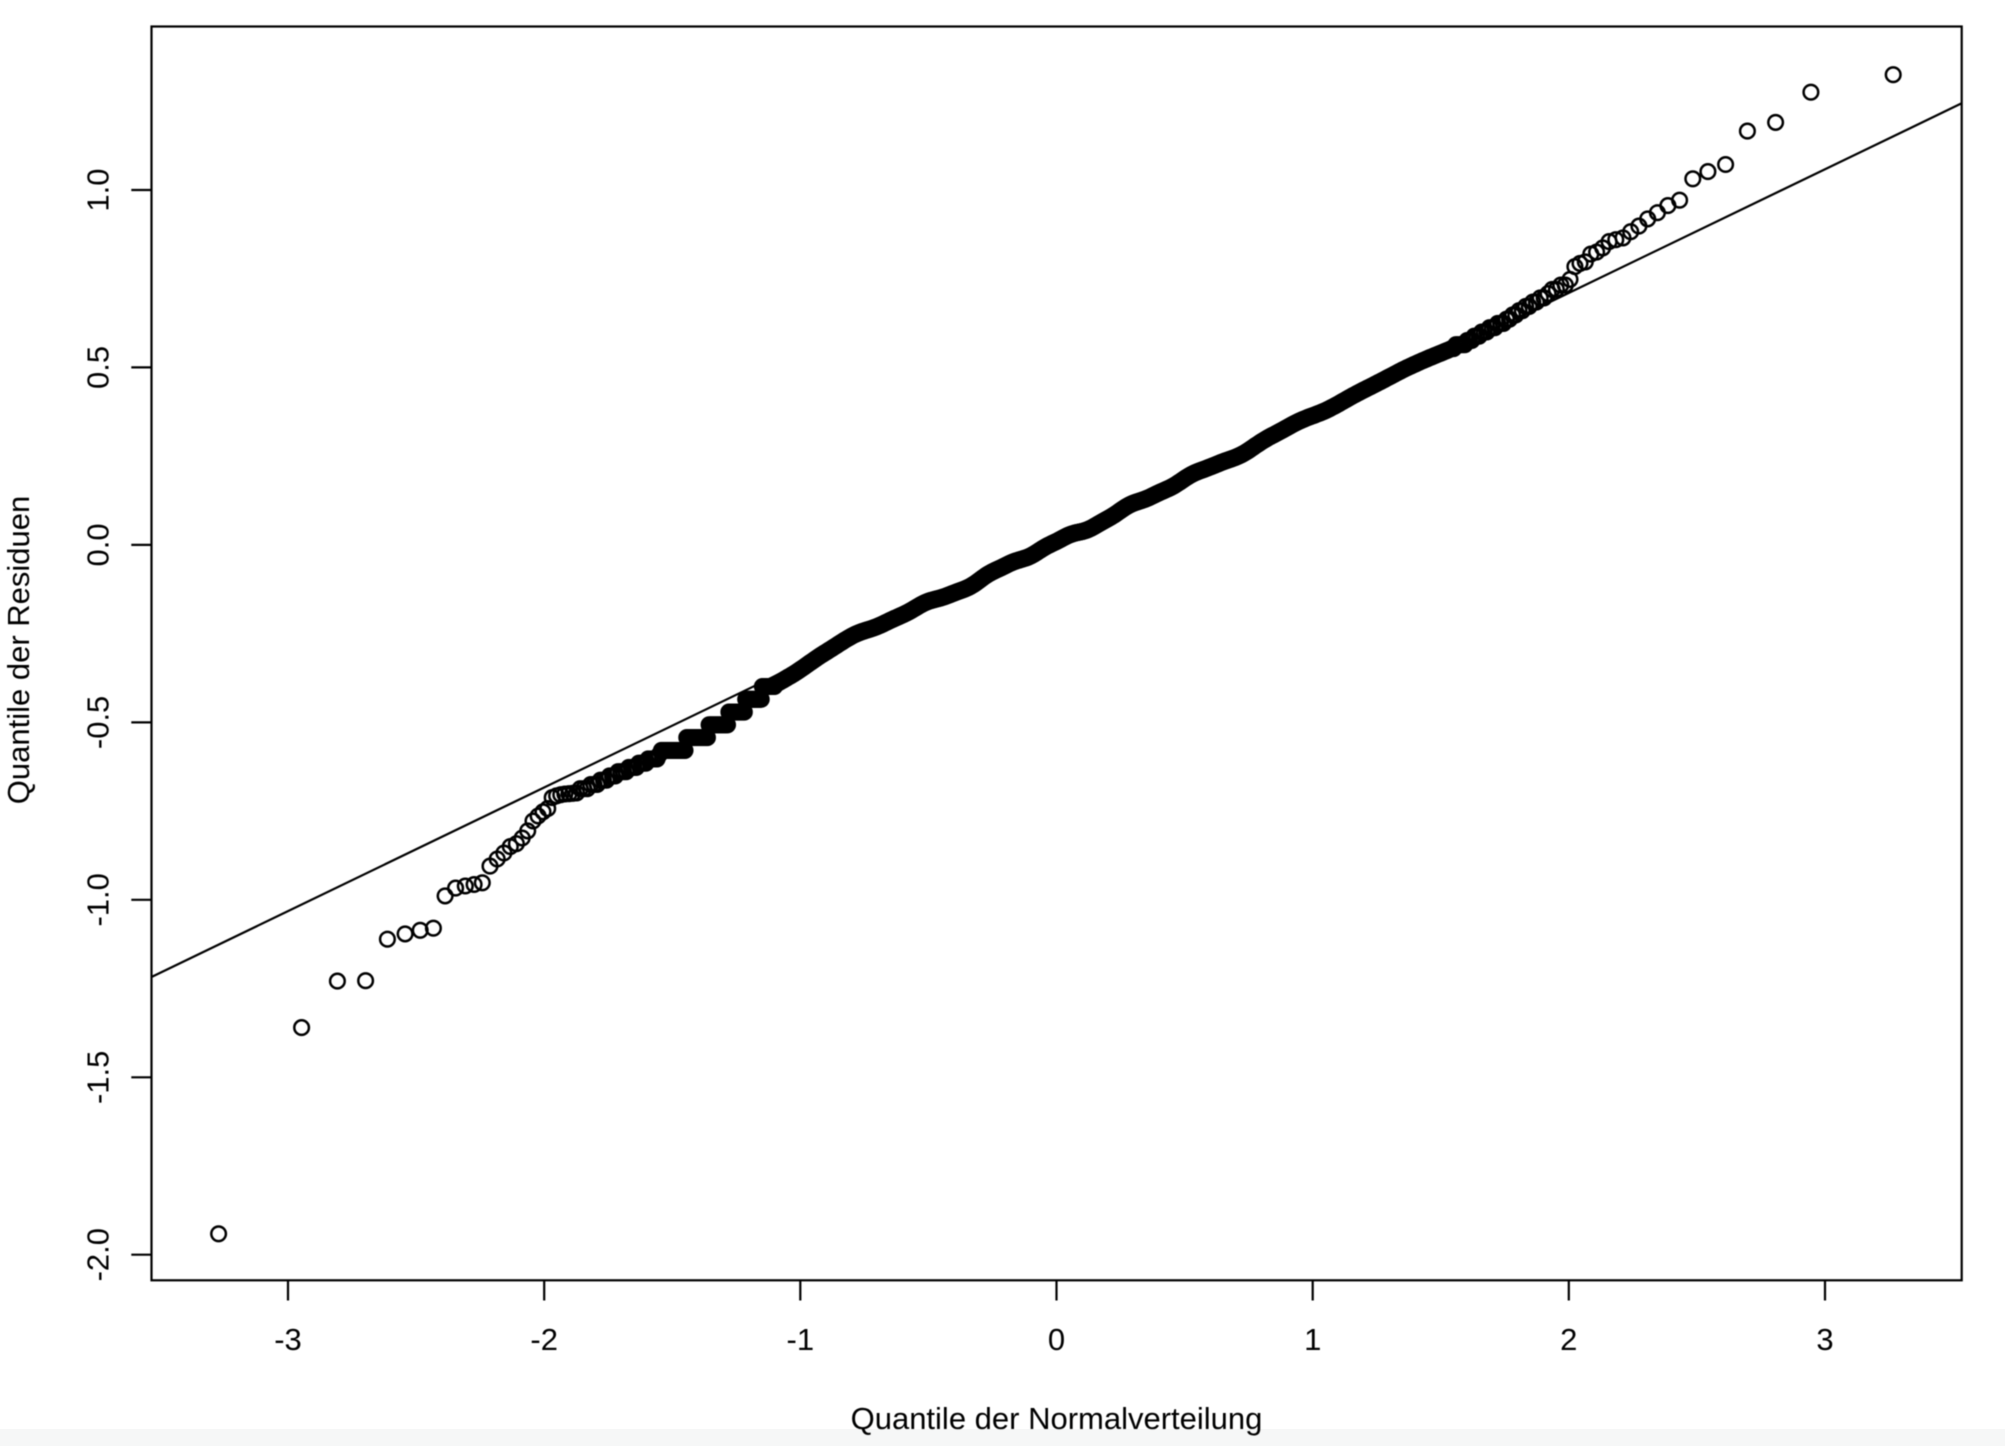 This screenshot has height=1446, width=2005. I want to click on svg-text: -2, so click(544, 1339).